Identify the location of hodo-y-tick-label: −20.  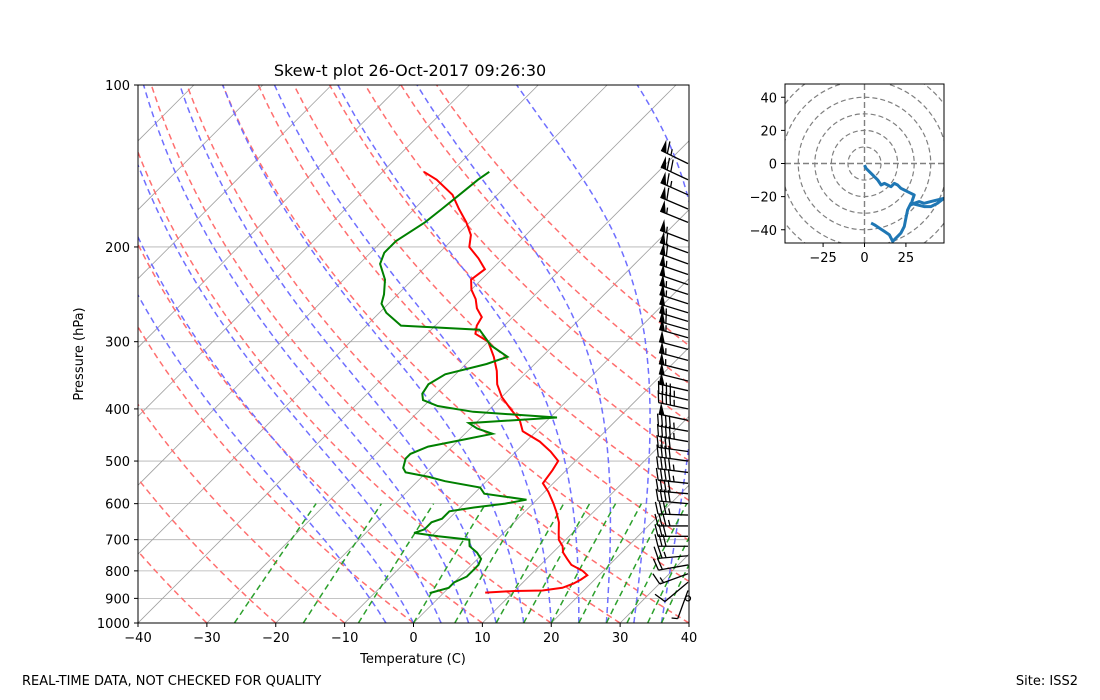
(763, 198).